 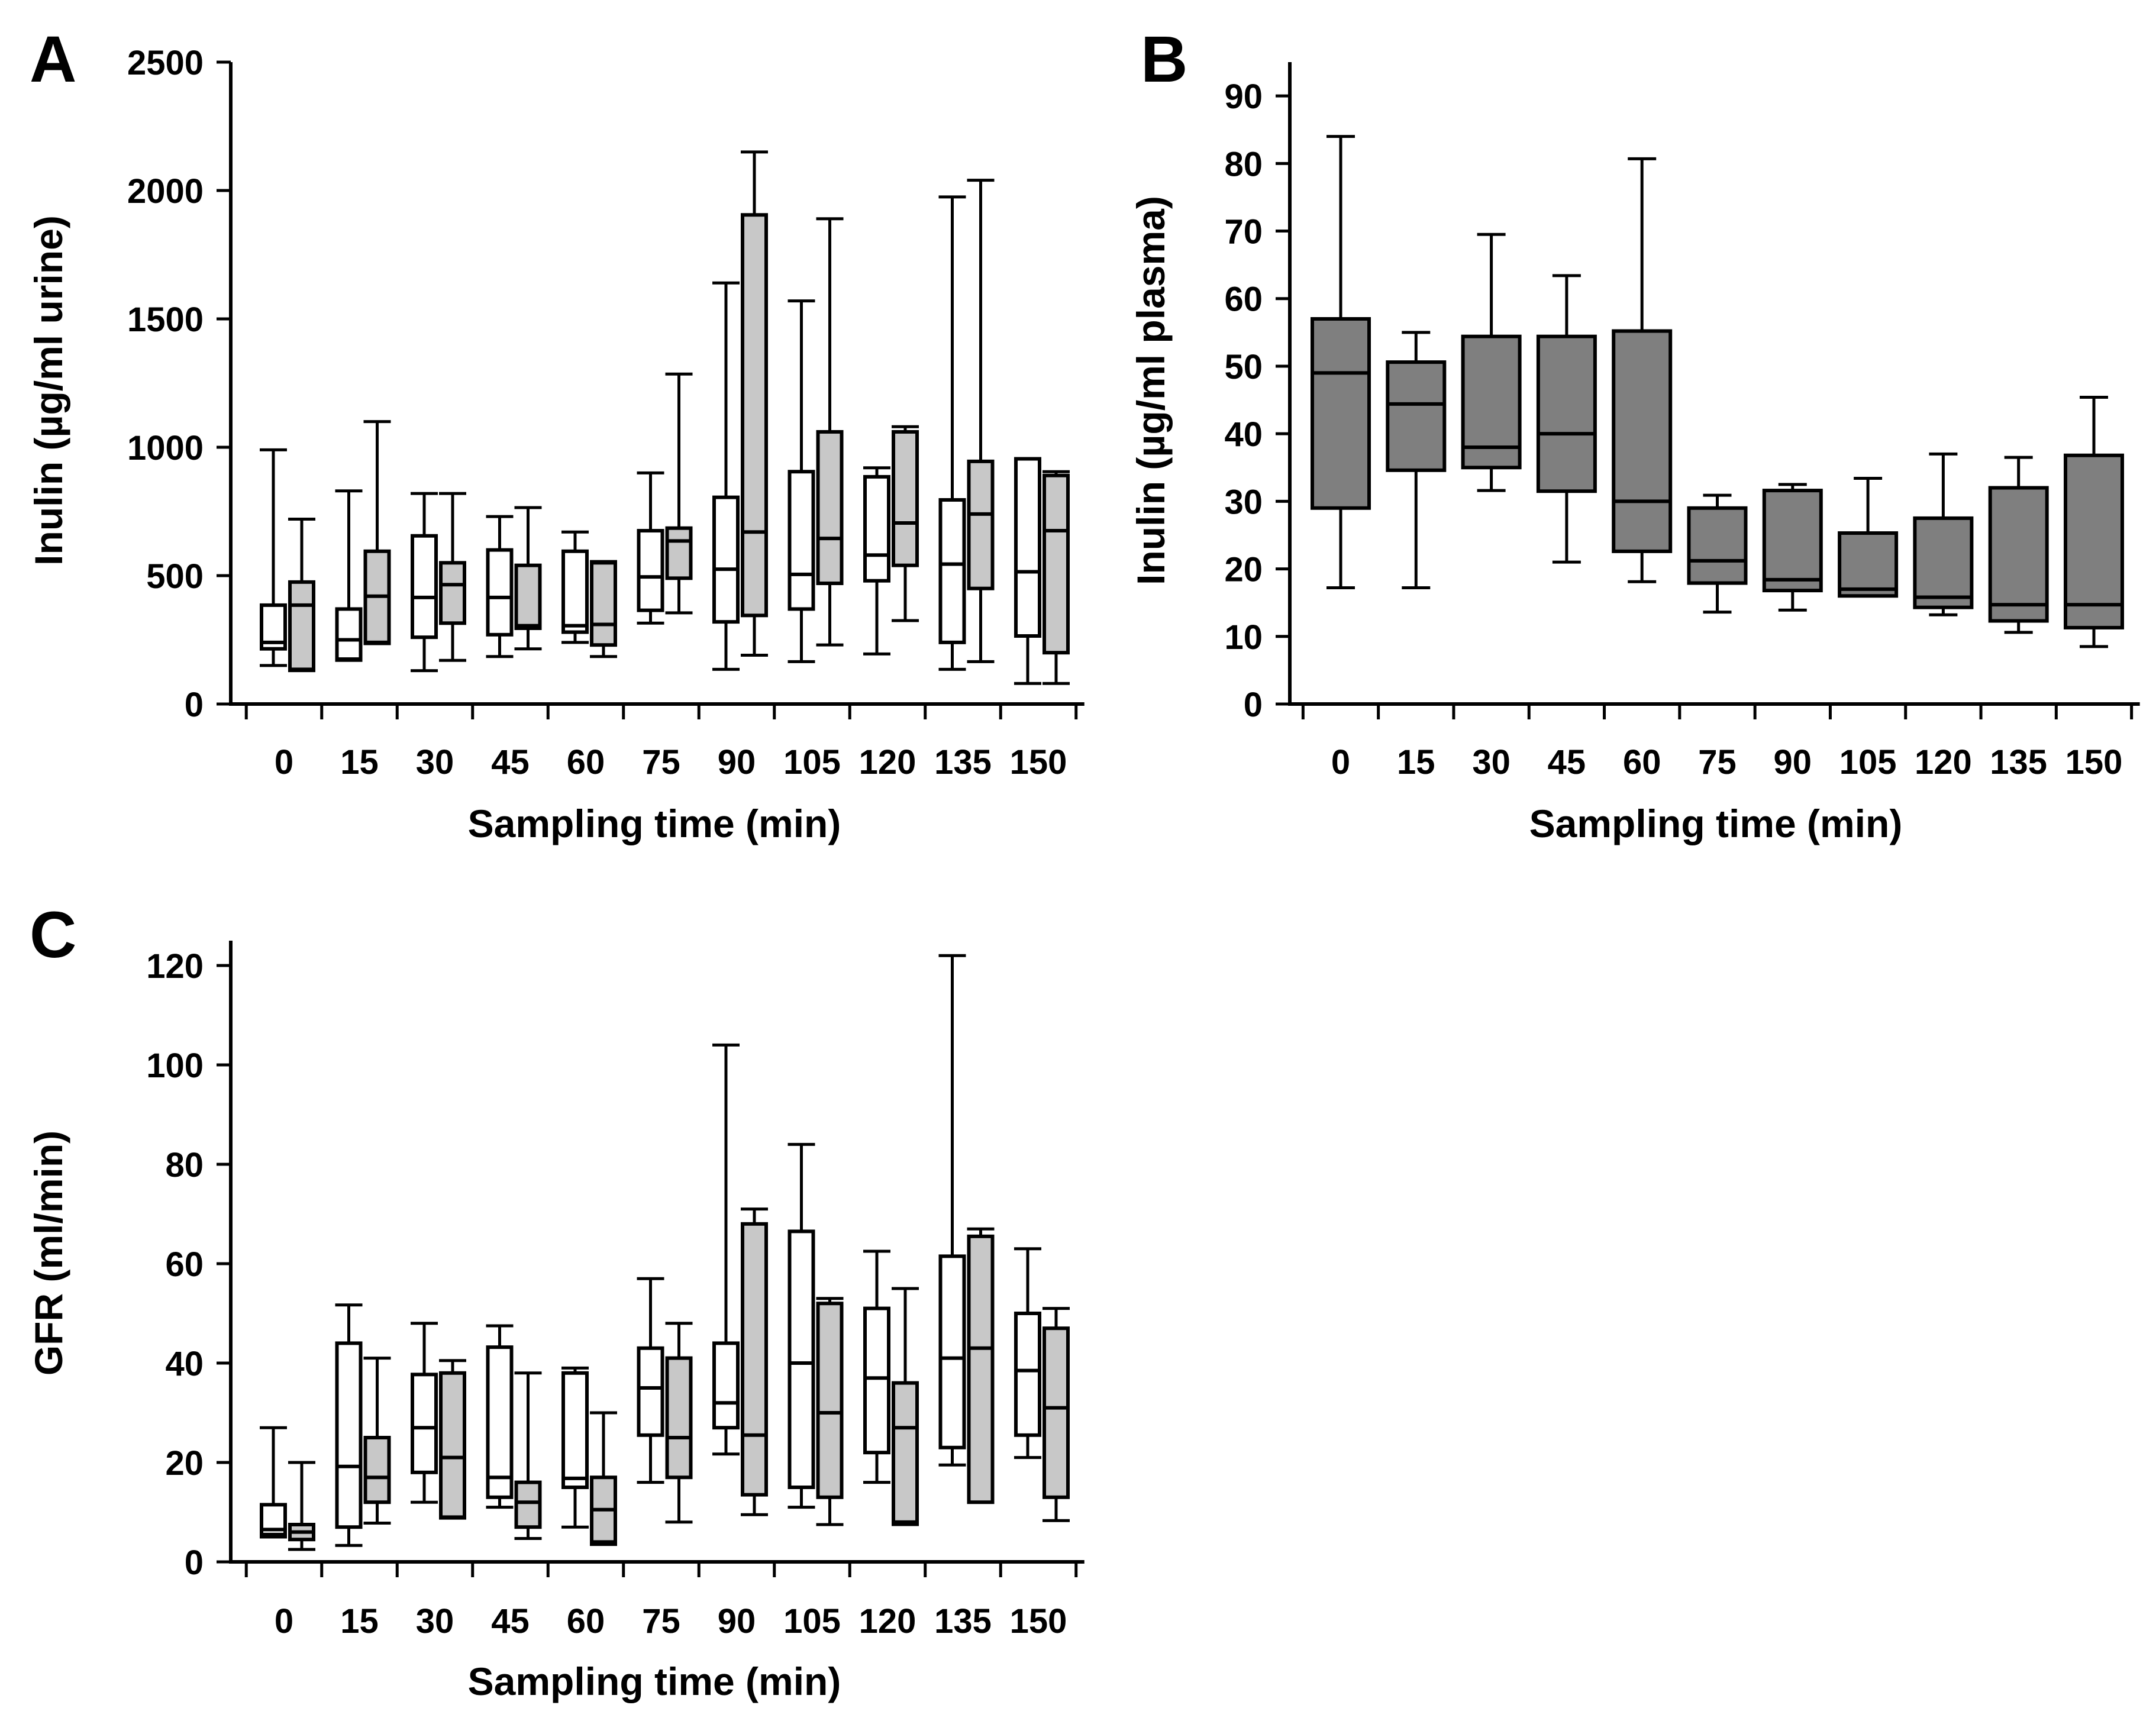 What do you see at coordinates (1868, 762) in the screenshot?
I see `panel-b-x-tick-label: 105` at bounding box center [1868, 762].